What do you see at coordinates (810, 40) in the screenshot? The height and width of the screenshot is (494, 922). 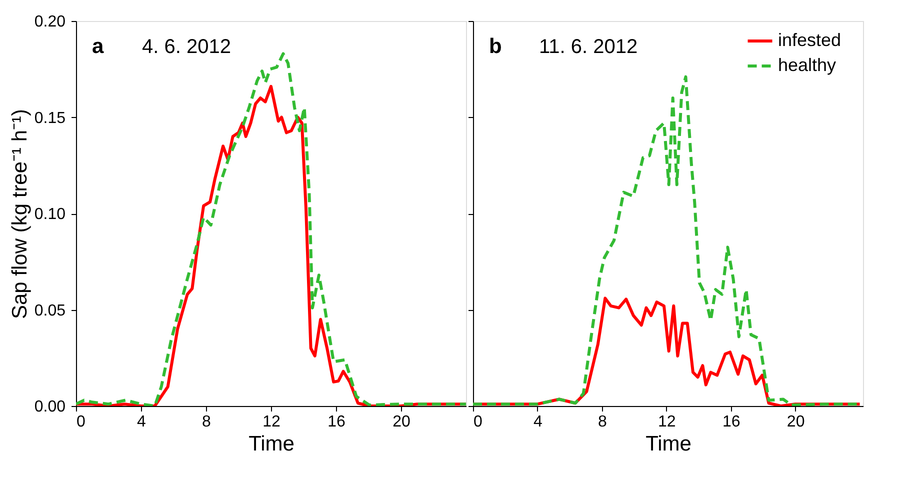 I see `legend-label: infested` at bounding box center [810, 40].